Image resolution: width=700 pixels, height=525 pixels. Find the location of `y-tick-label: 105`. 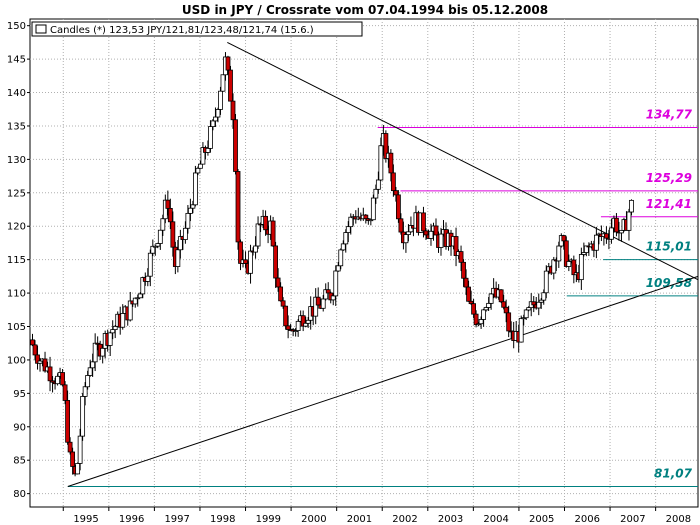

y-tick-label: 105 is located at coordinates (16, 327).